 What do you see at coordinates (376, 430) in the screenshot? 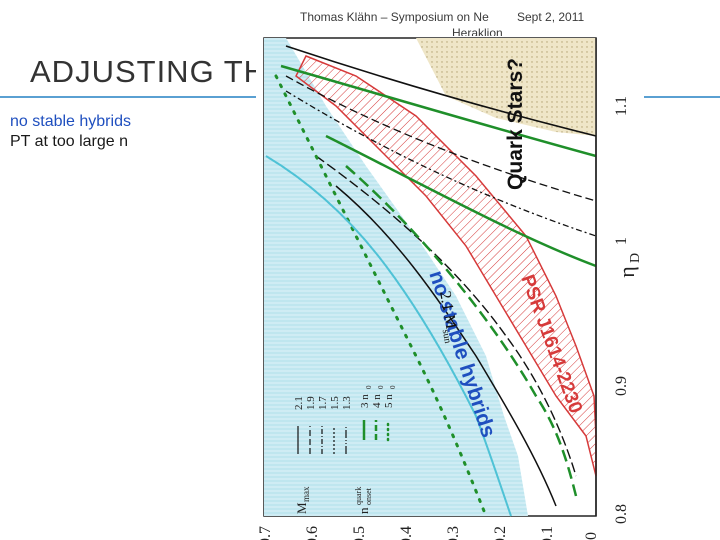
I see `legend-nonset-lines` at bounding box center [376, 430].